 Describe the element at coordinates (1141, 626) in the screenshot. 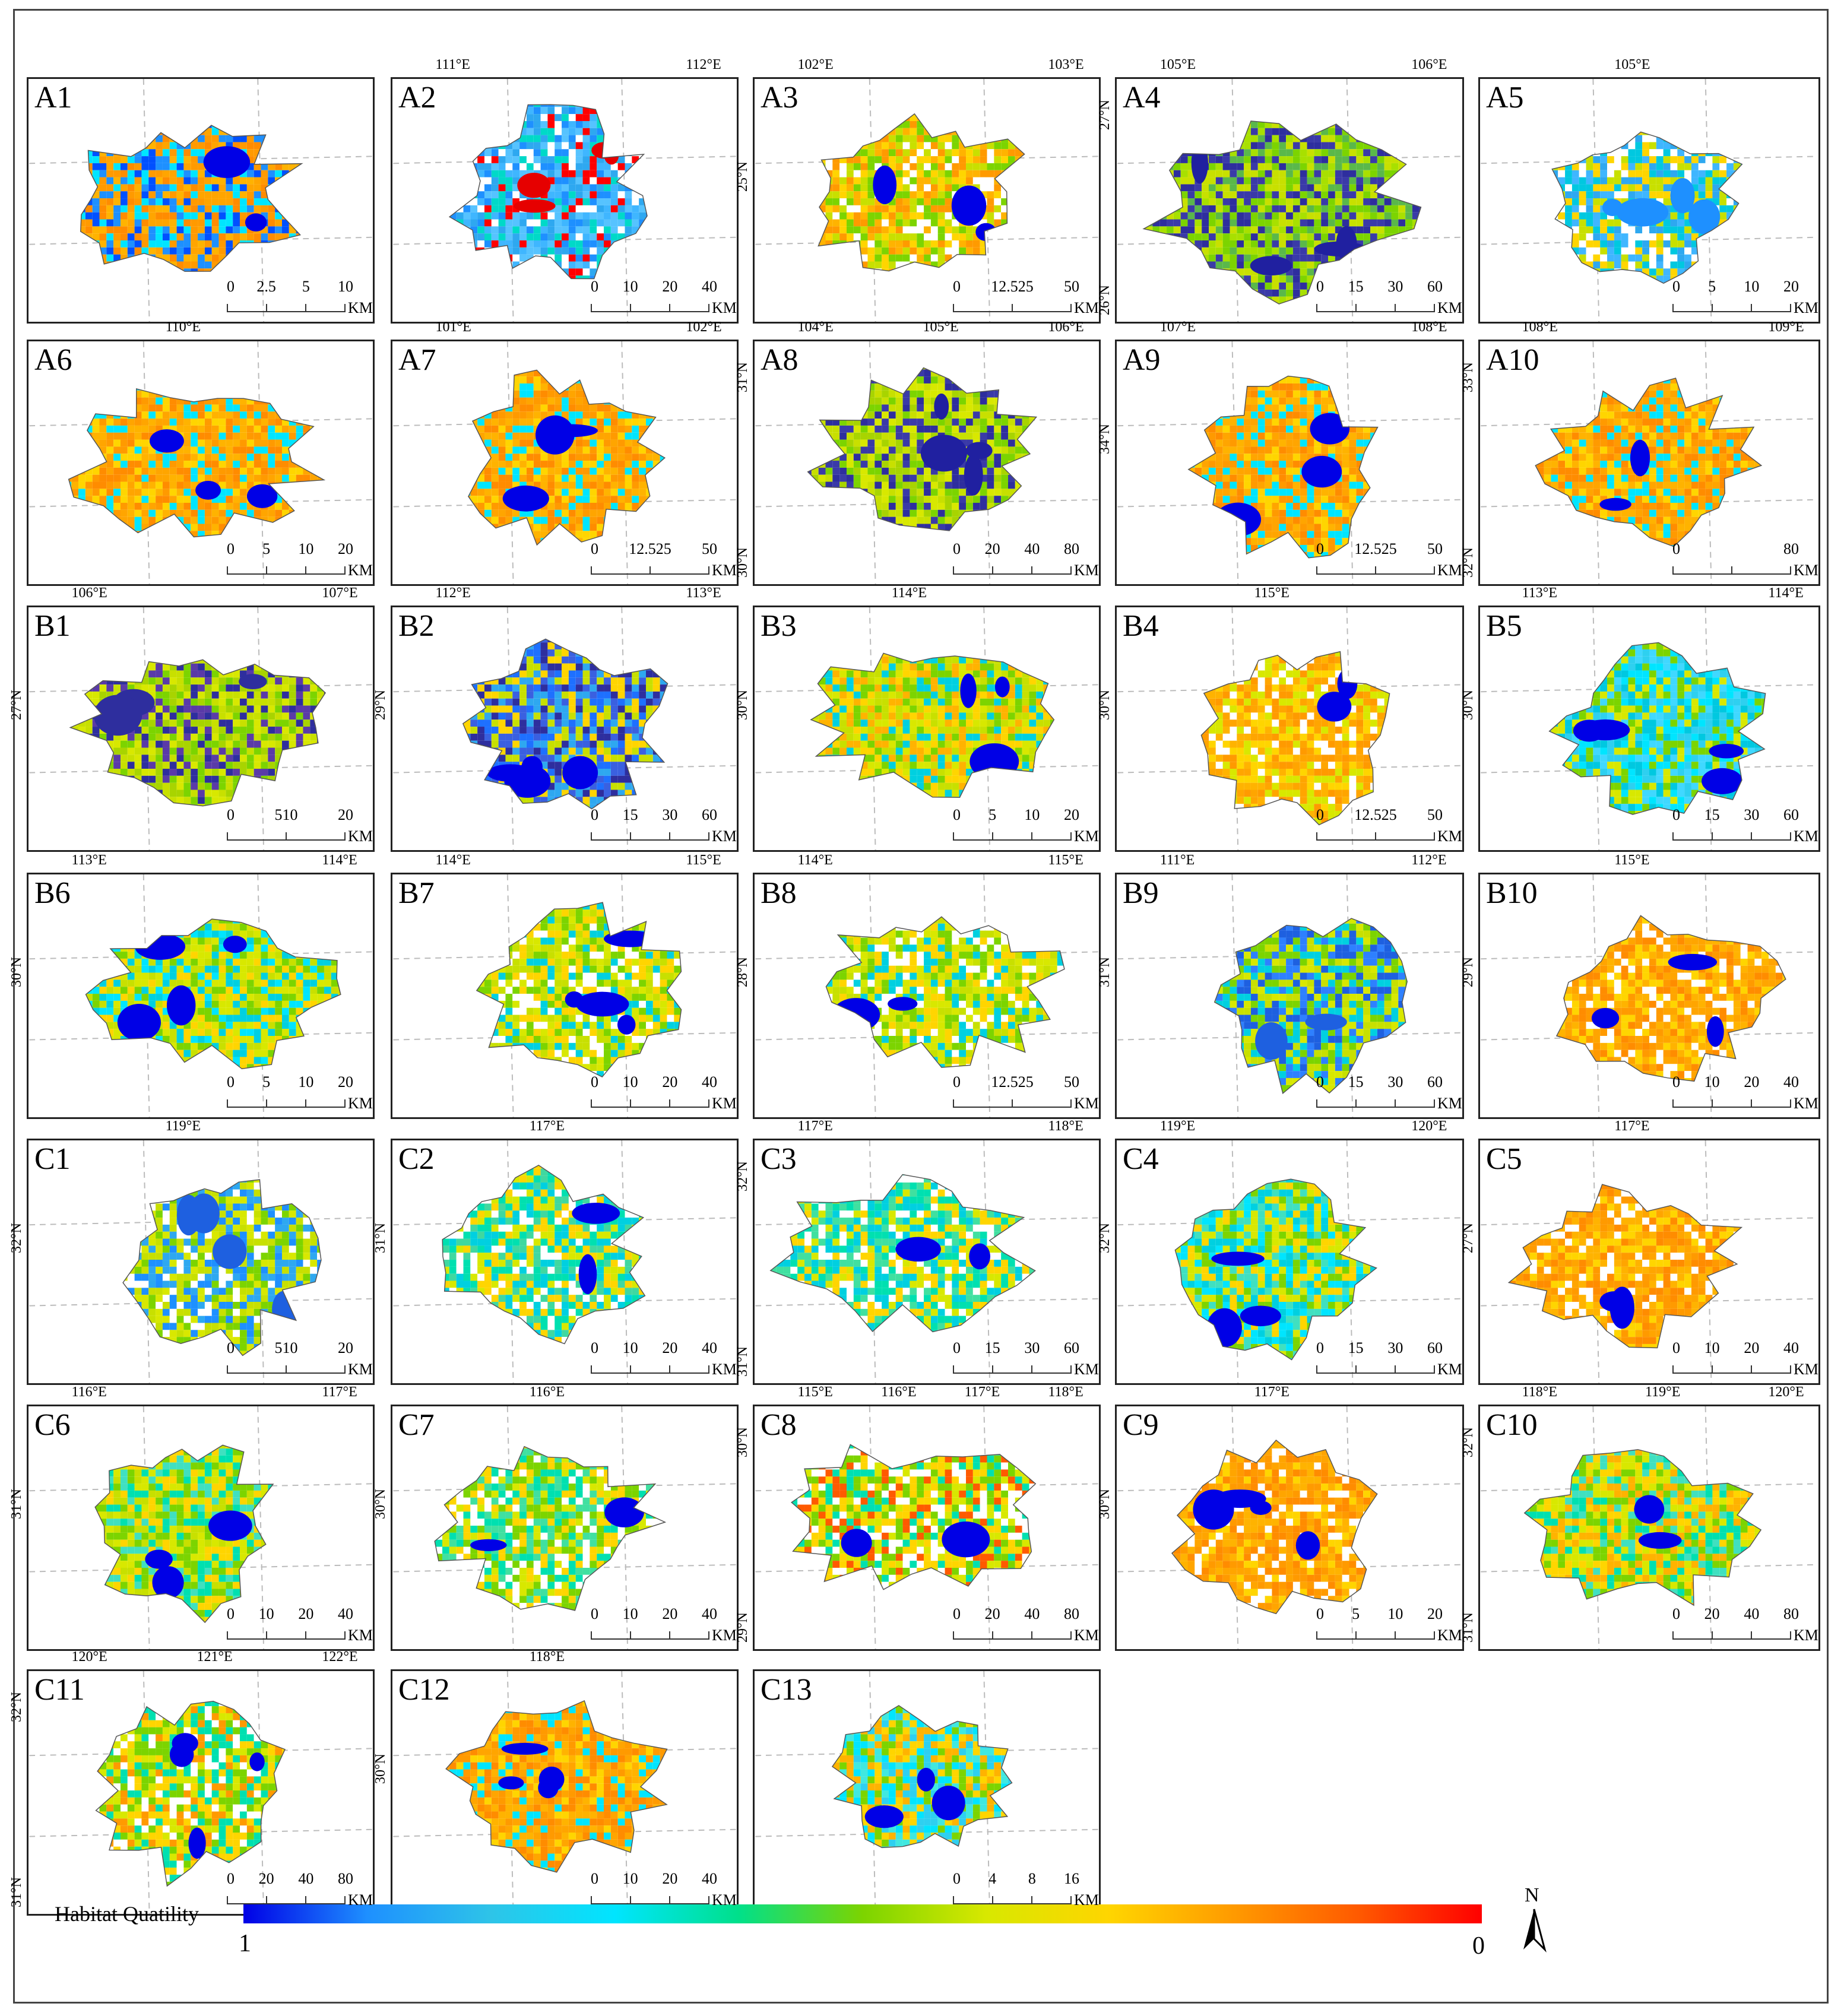

I see `panel-label: B4` at that location.